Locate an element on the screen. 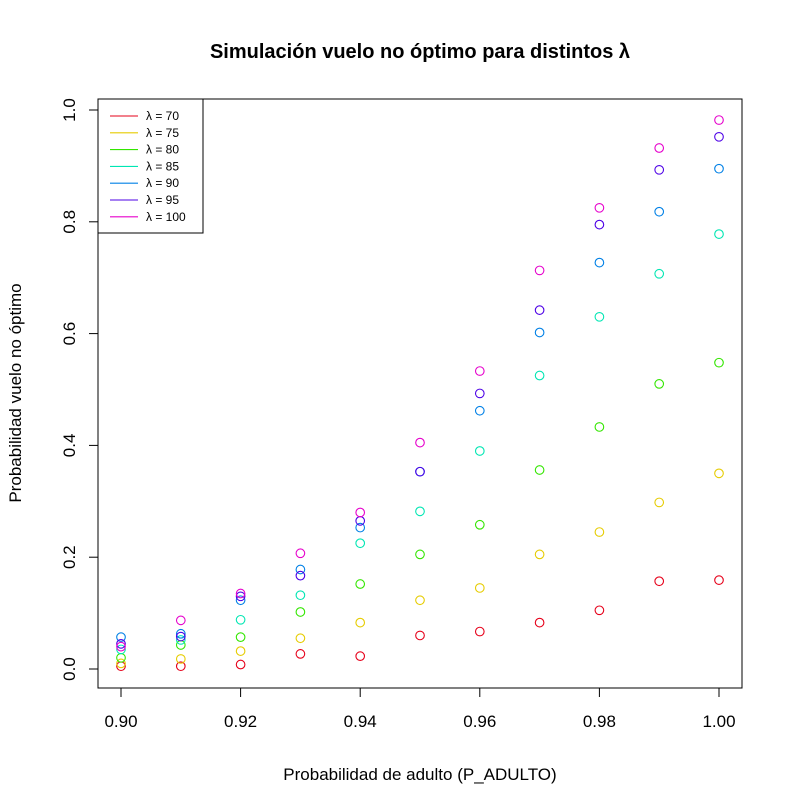  x-axis: 0.90 0.92 0.94 0.96 0.98 1.00 is located at coordinates (420, 709).